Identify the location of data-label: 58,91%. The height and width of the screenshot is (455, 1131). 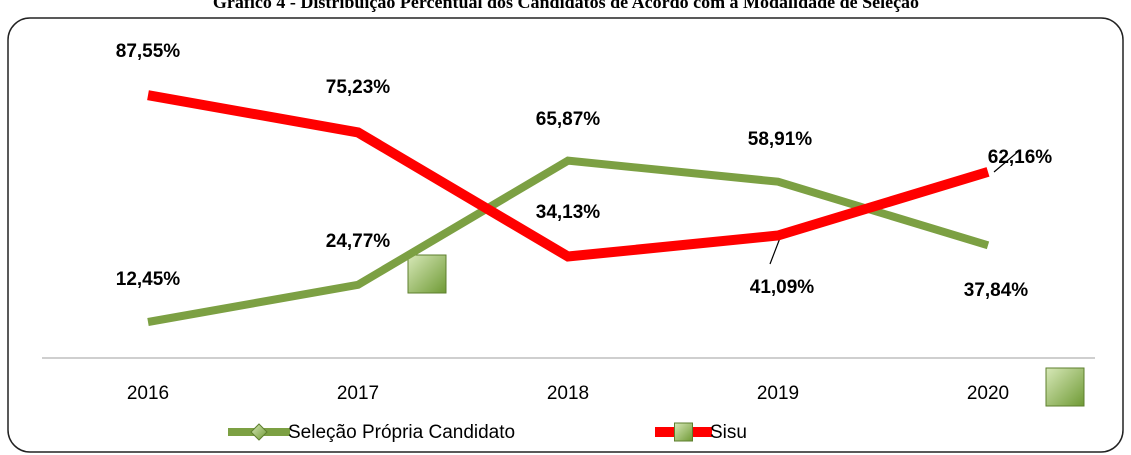
(780, 139).